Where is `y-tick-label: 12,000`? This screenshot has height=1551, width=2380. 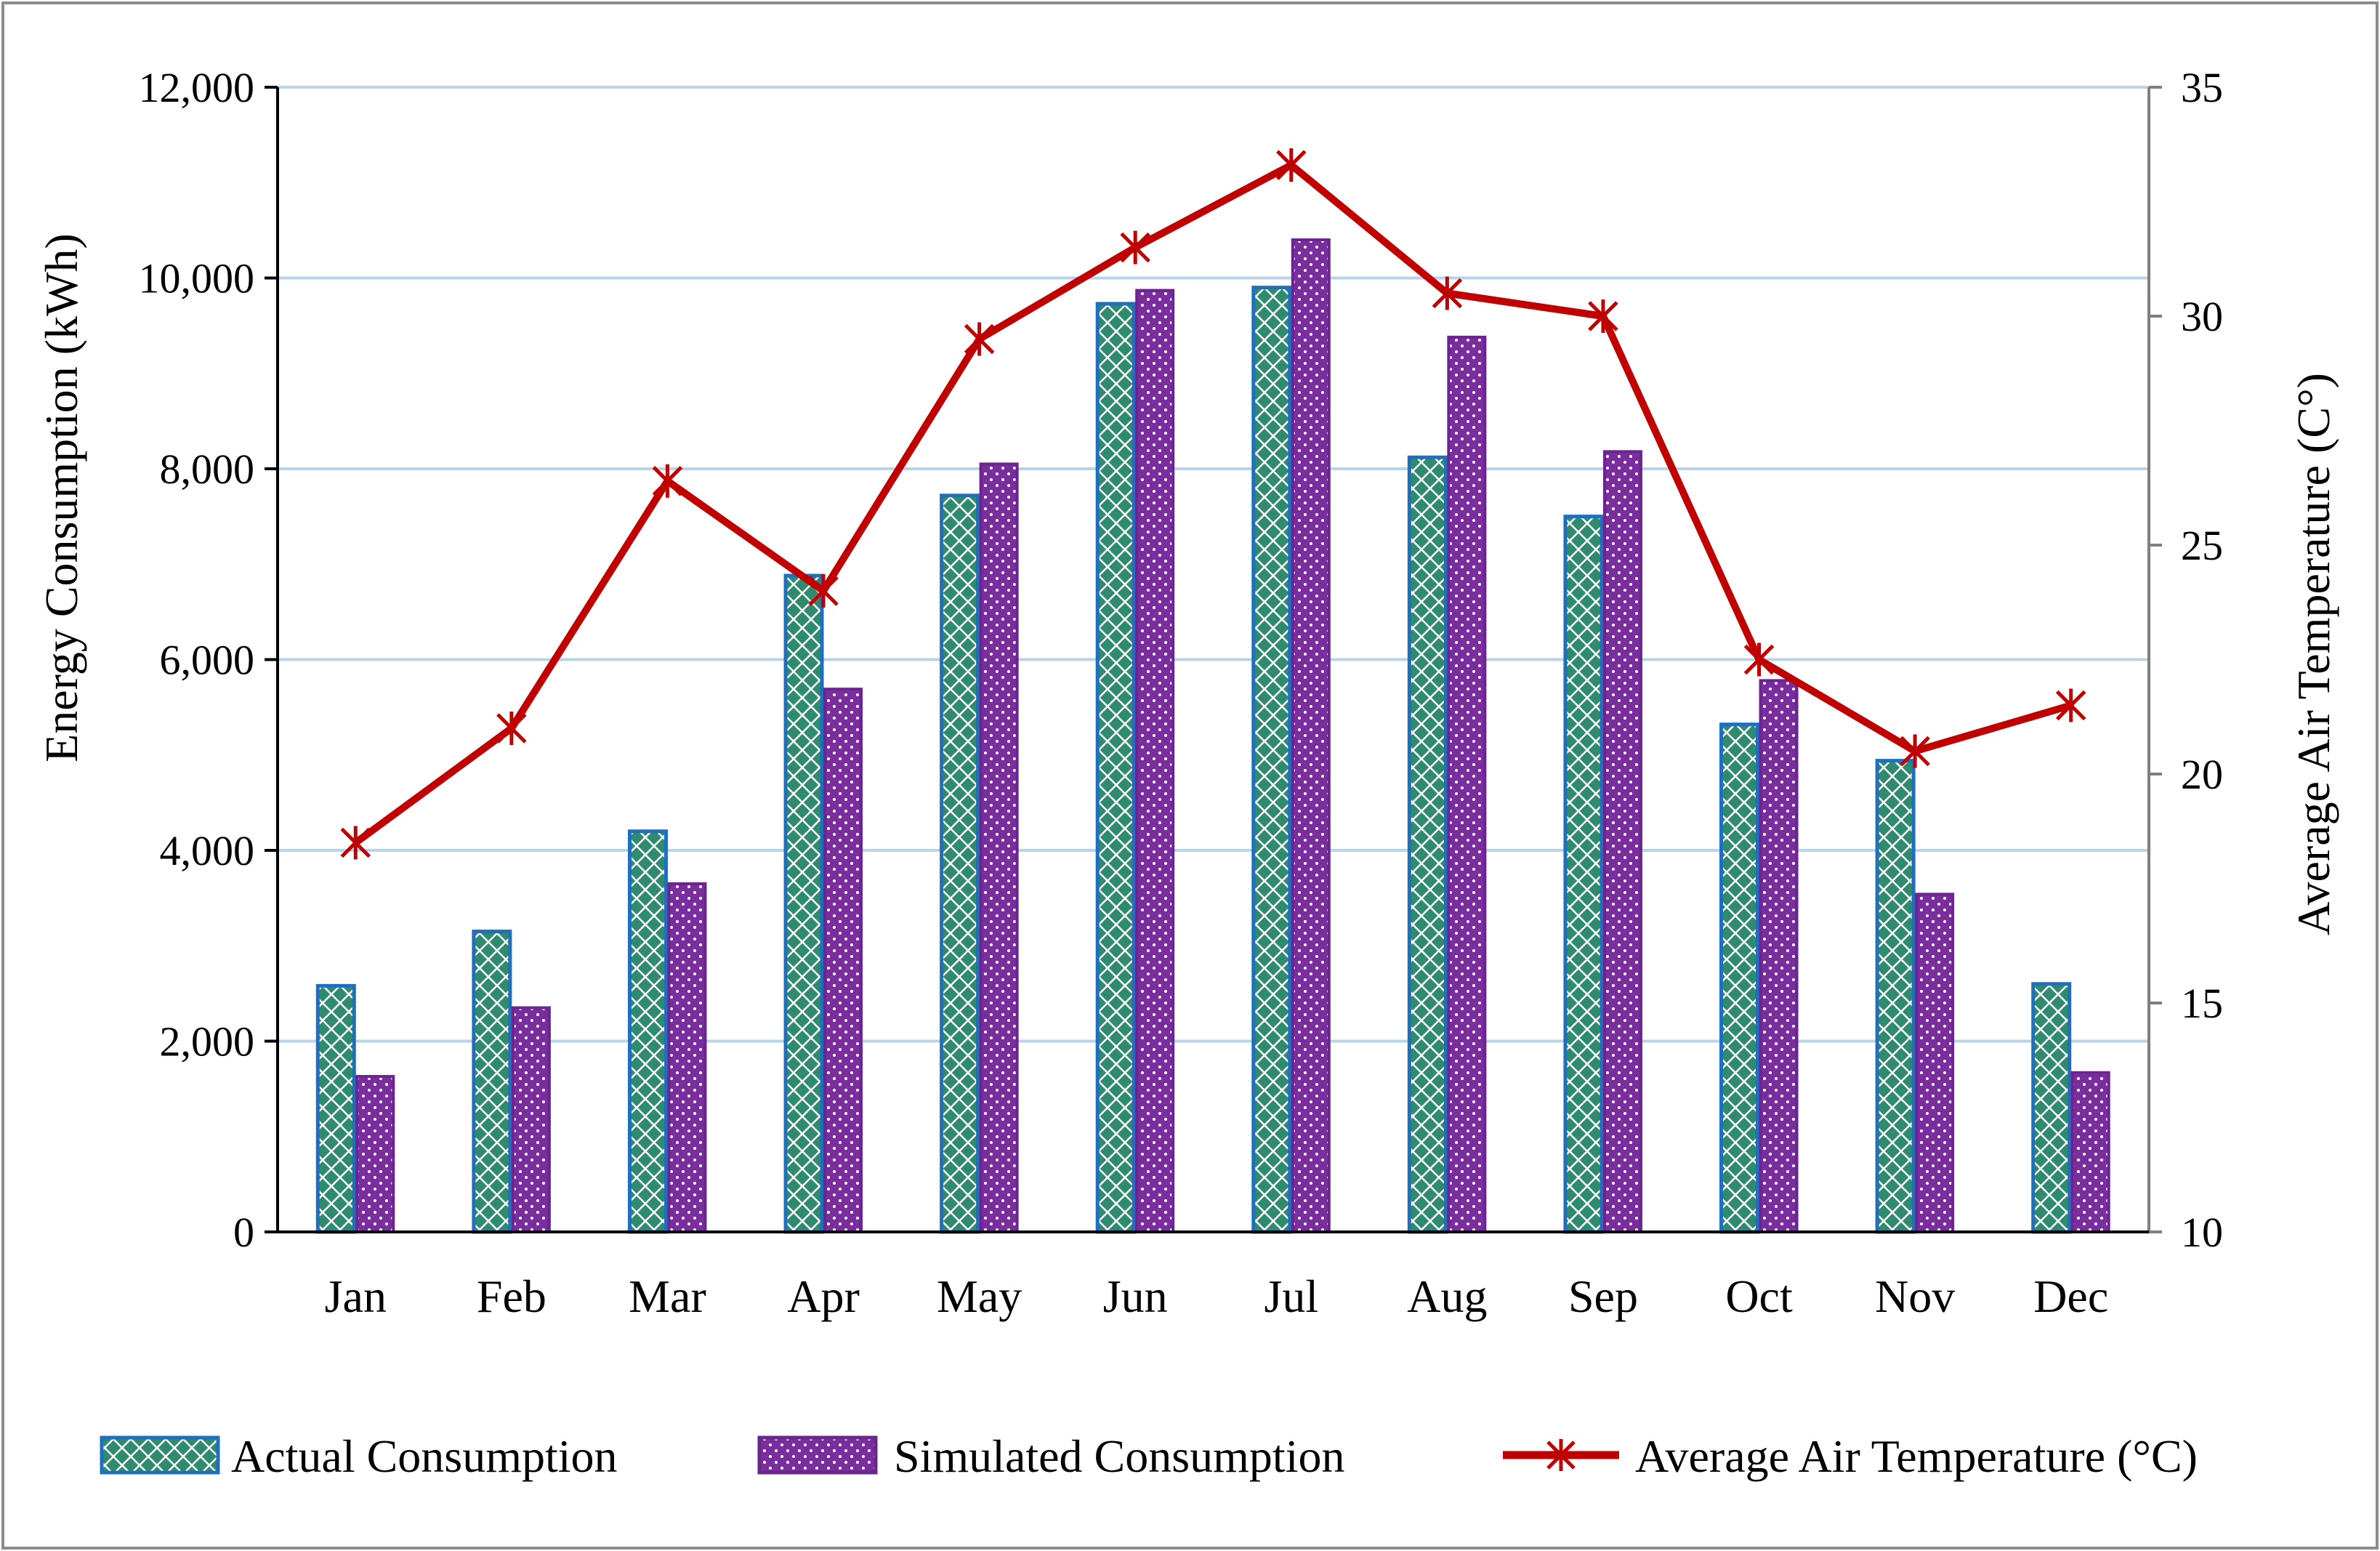
y-tick-label: 12,000 is located at coordinates (197, 87).